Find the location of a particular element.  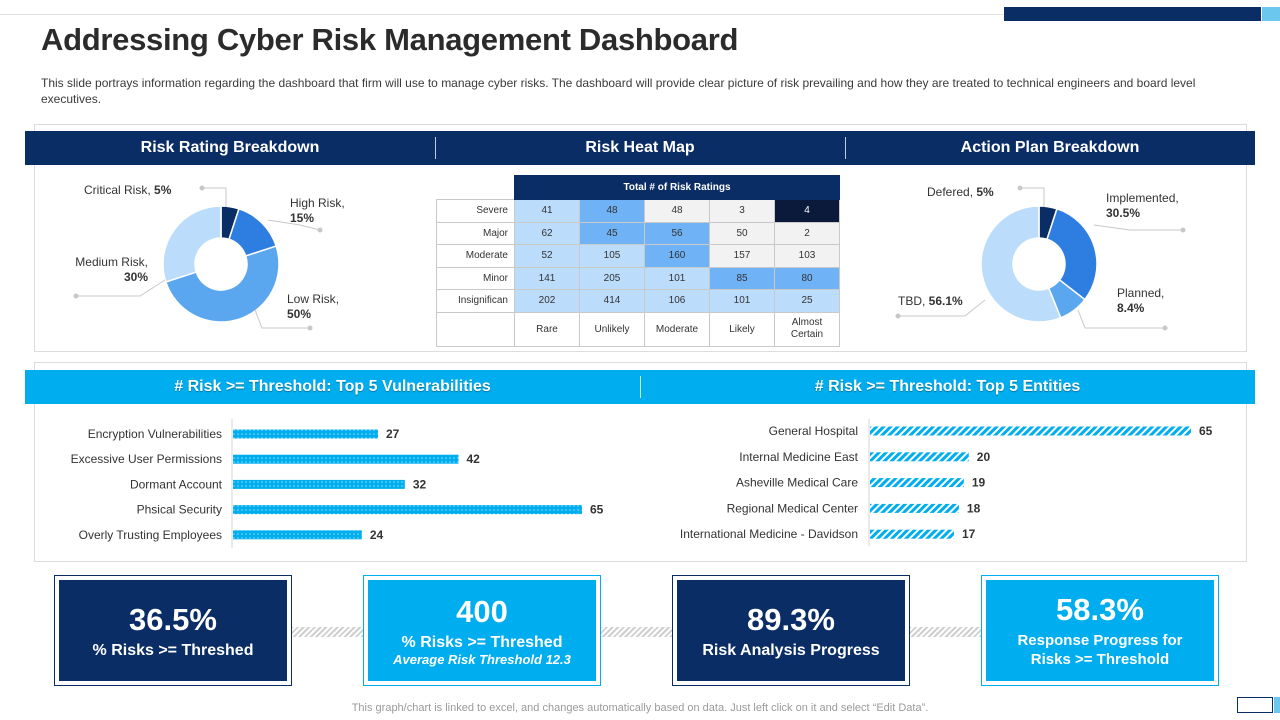

vulnerability-category-label: Phsical Security is located at coordinates (179, 510).